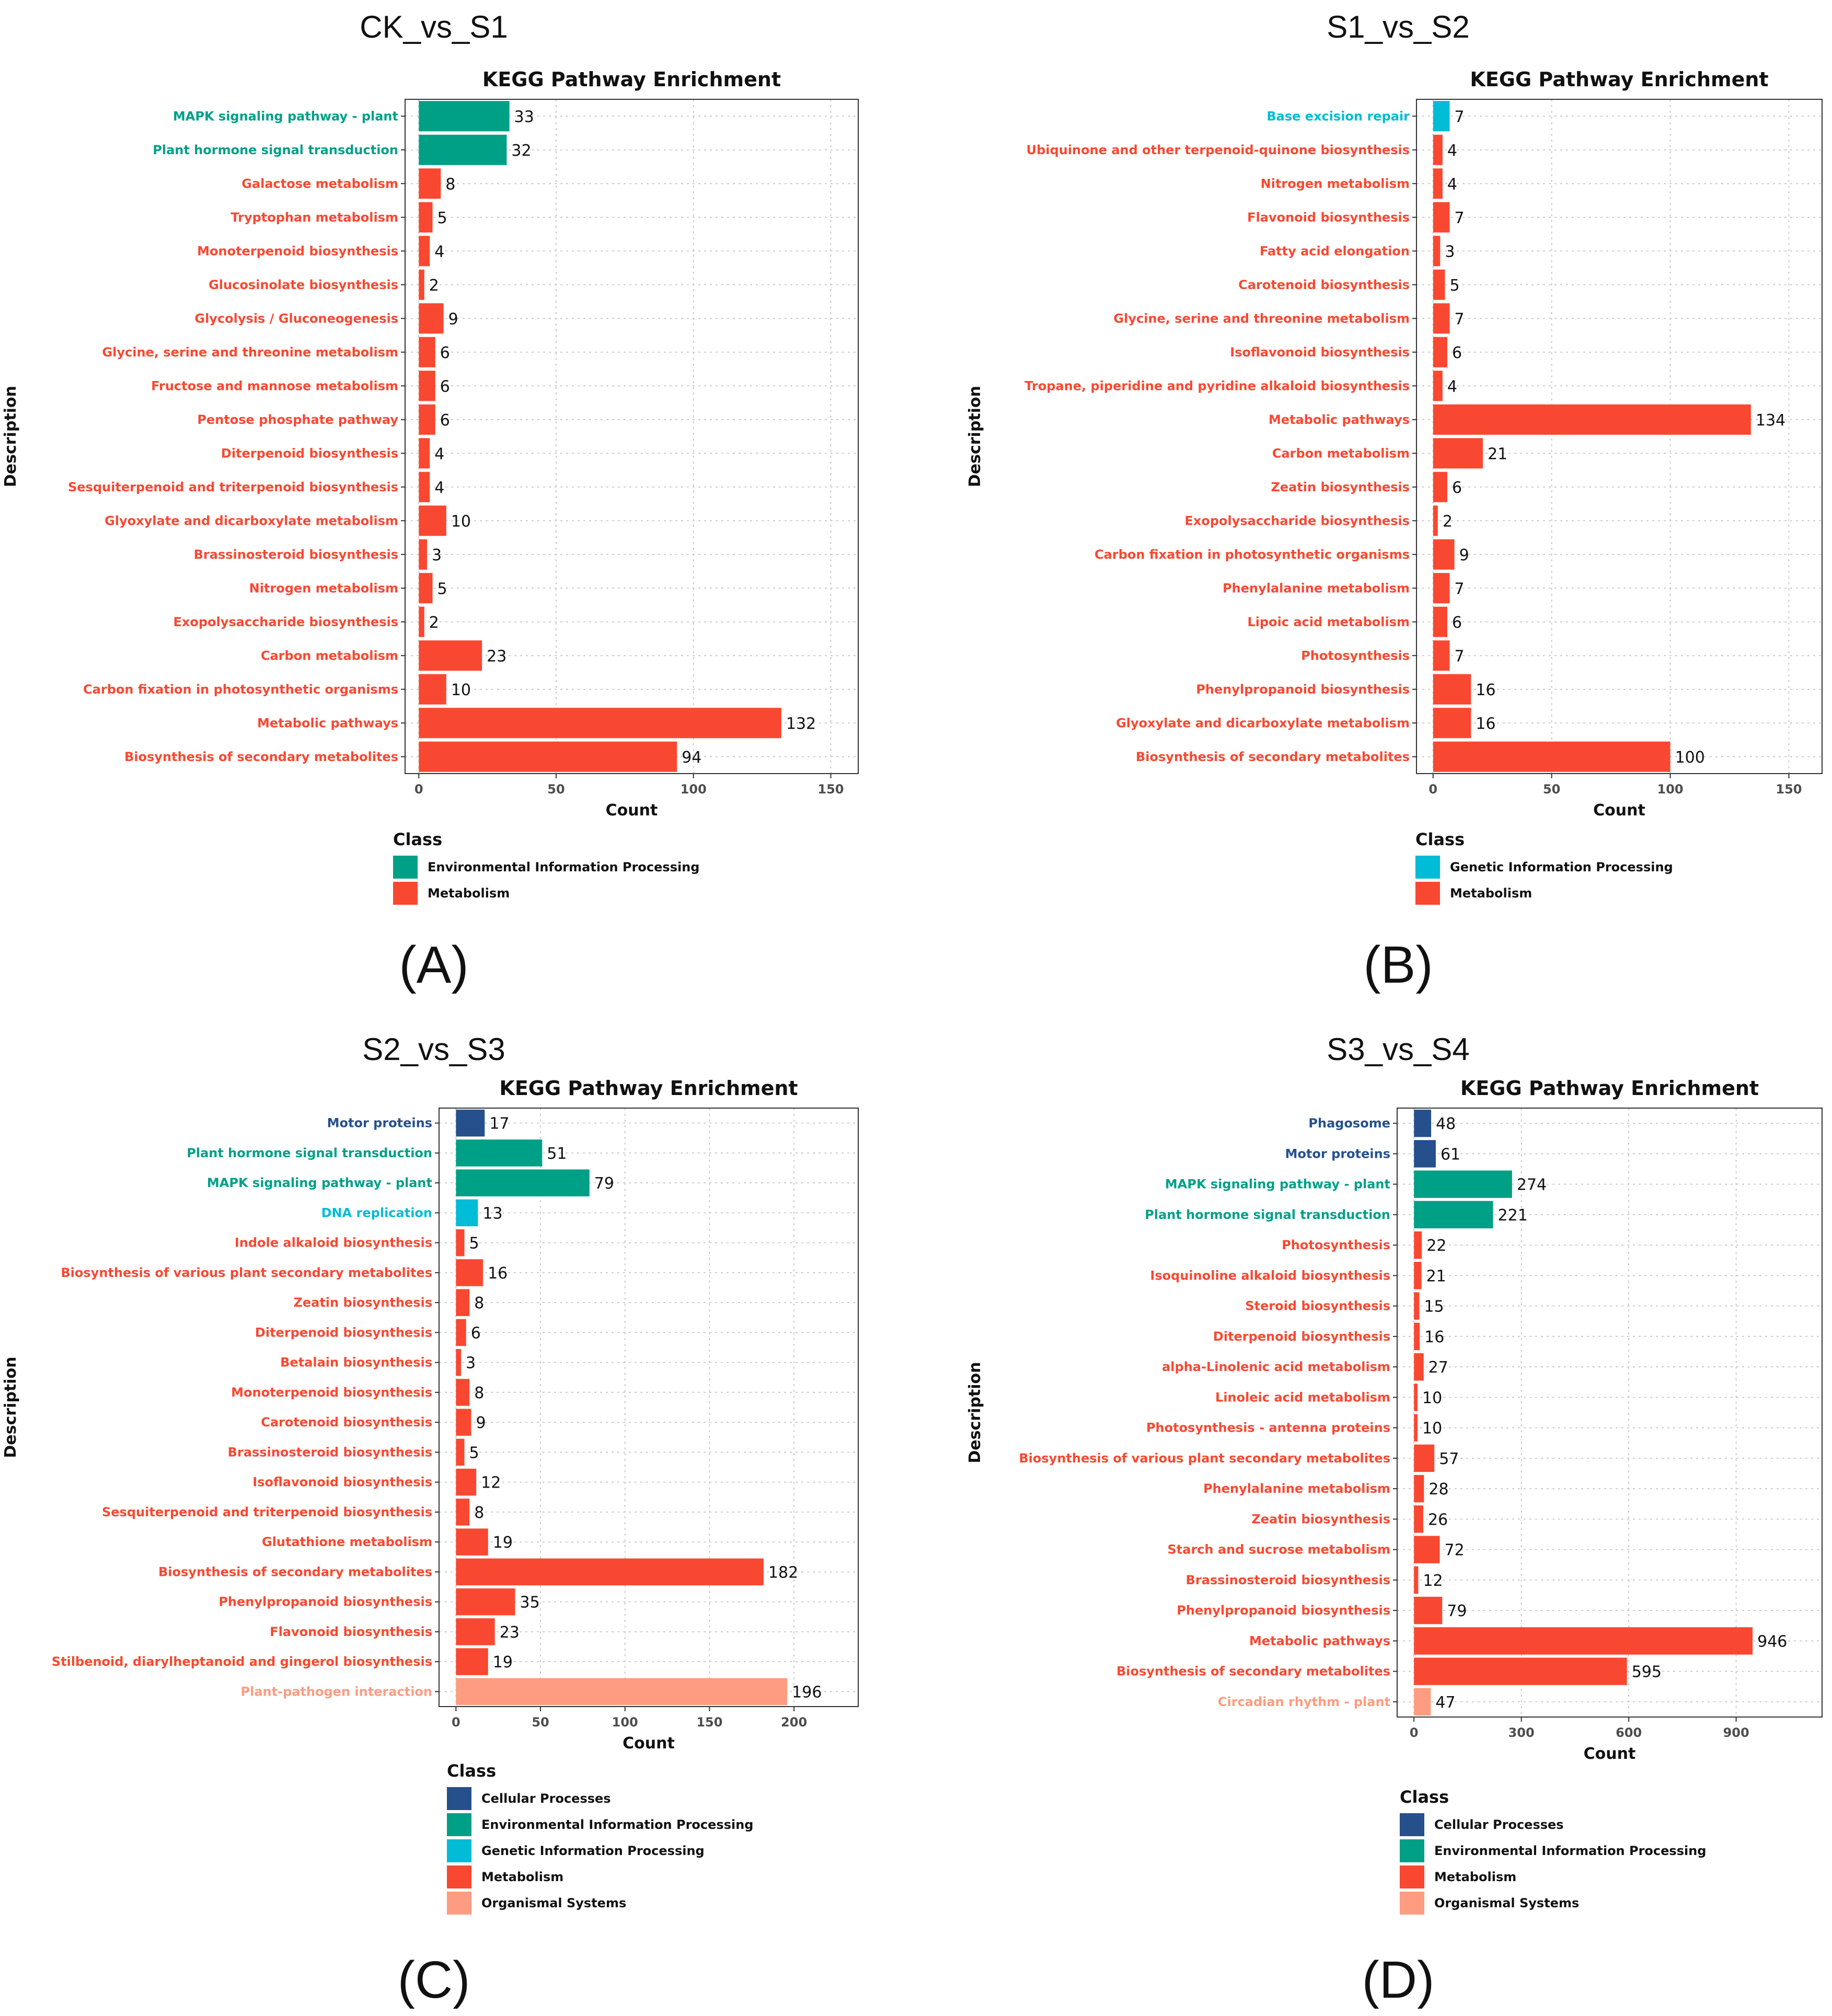 The width and height of the screenshot is (1832, 2016). What do you see at coordinates (1771, 420) in the screenshot?
I see `bar-value-label: 134` at bounding box center [1771, 420].